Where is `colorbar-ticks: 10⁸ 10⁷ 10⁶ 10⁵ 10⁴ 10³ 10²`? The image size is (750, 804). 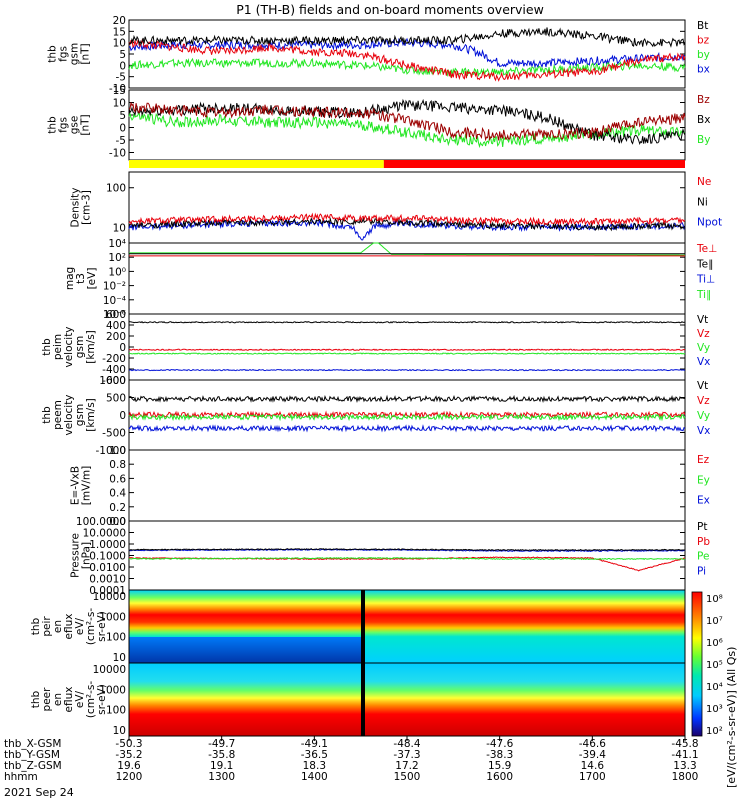 colorbar-ticks: 10⁸ 10⁷ 10⁶ 10⁵ 10⁴ 10³ 10² is located at coordinates (714, 665).